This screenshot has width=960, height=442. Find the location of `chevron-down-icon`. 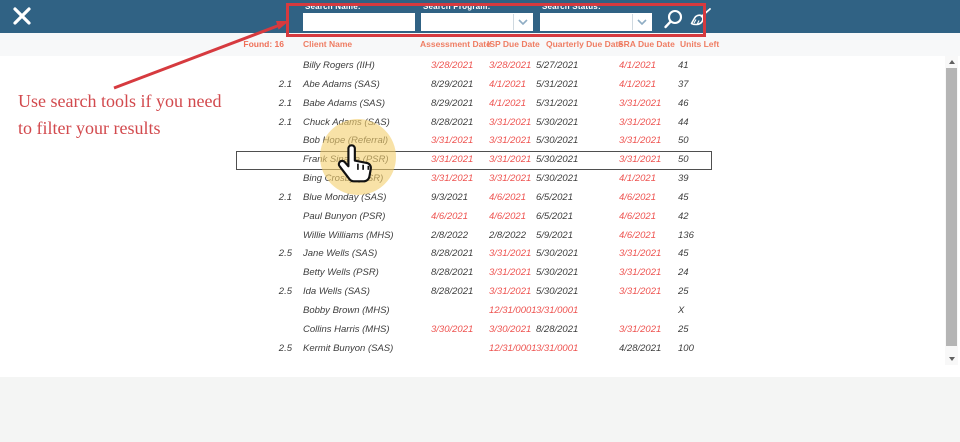

chevron-down-icon is located at coordinates (641, 22).